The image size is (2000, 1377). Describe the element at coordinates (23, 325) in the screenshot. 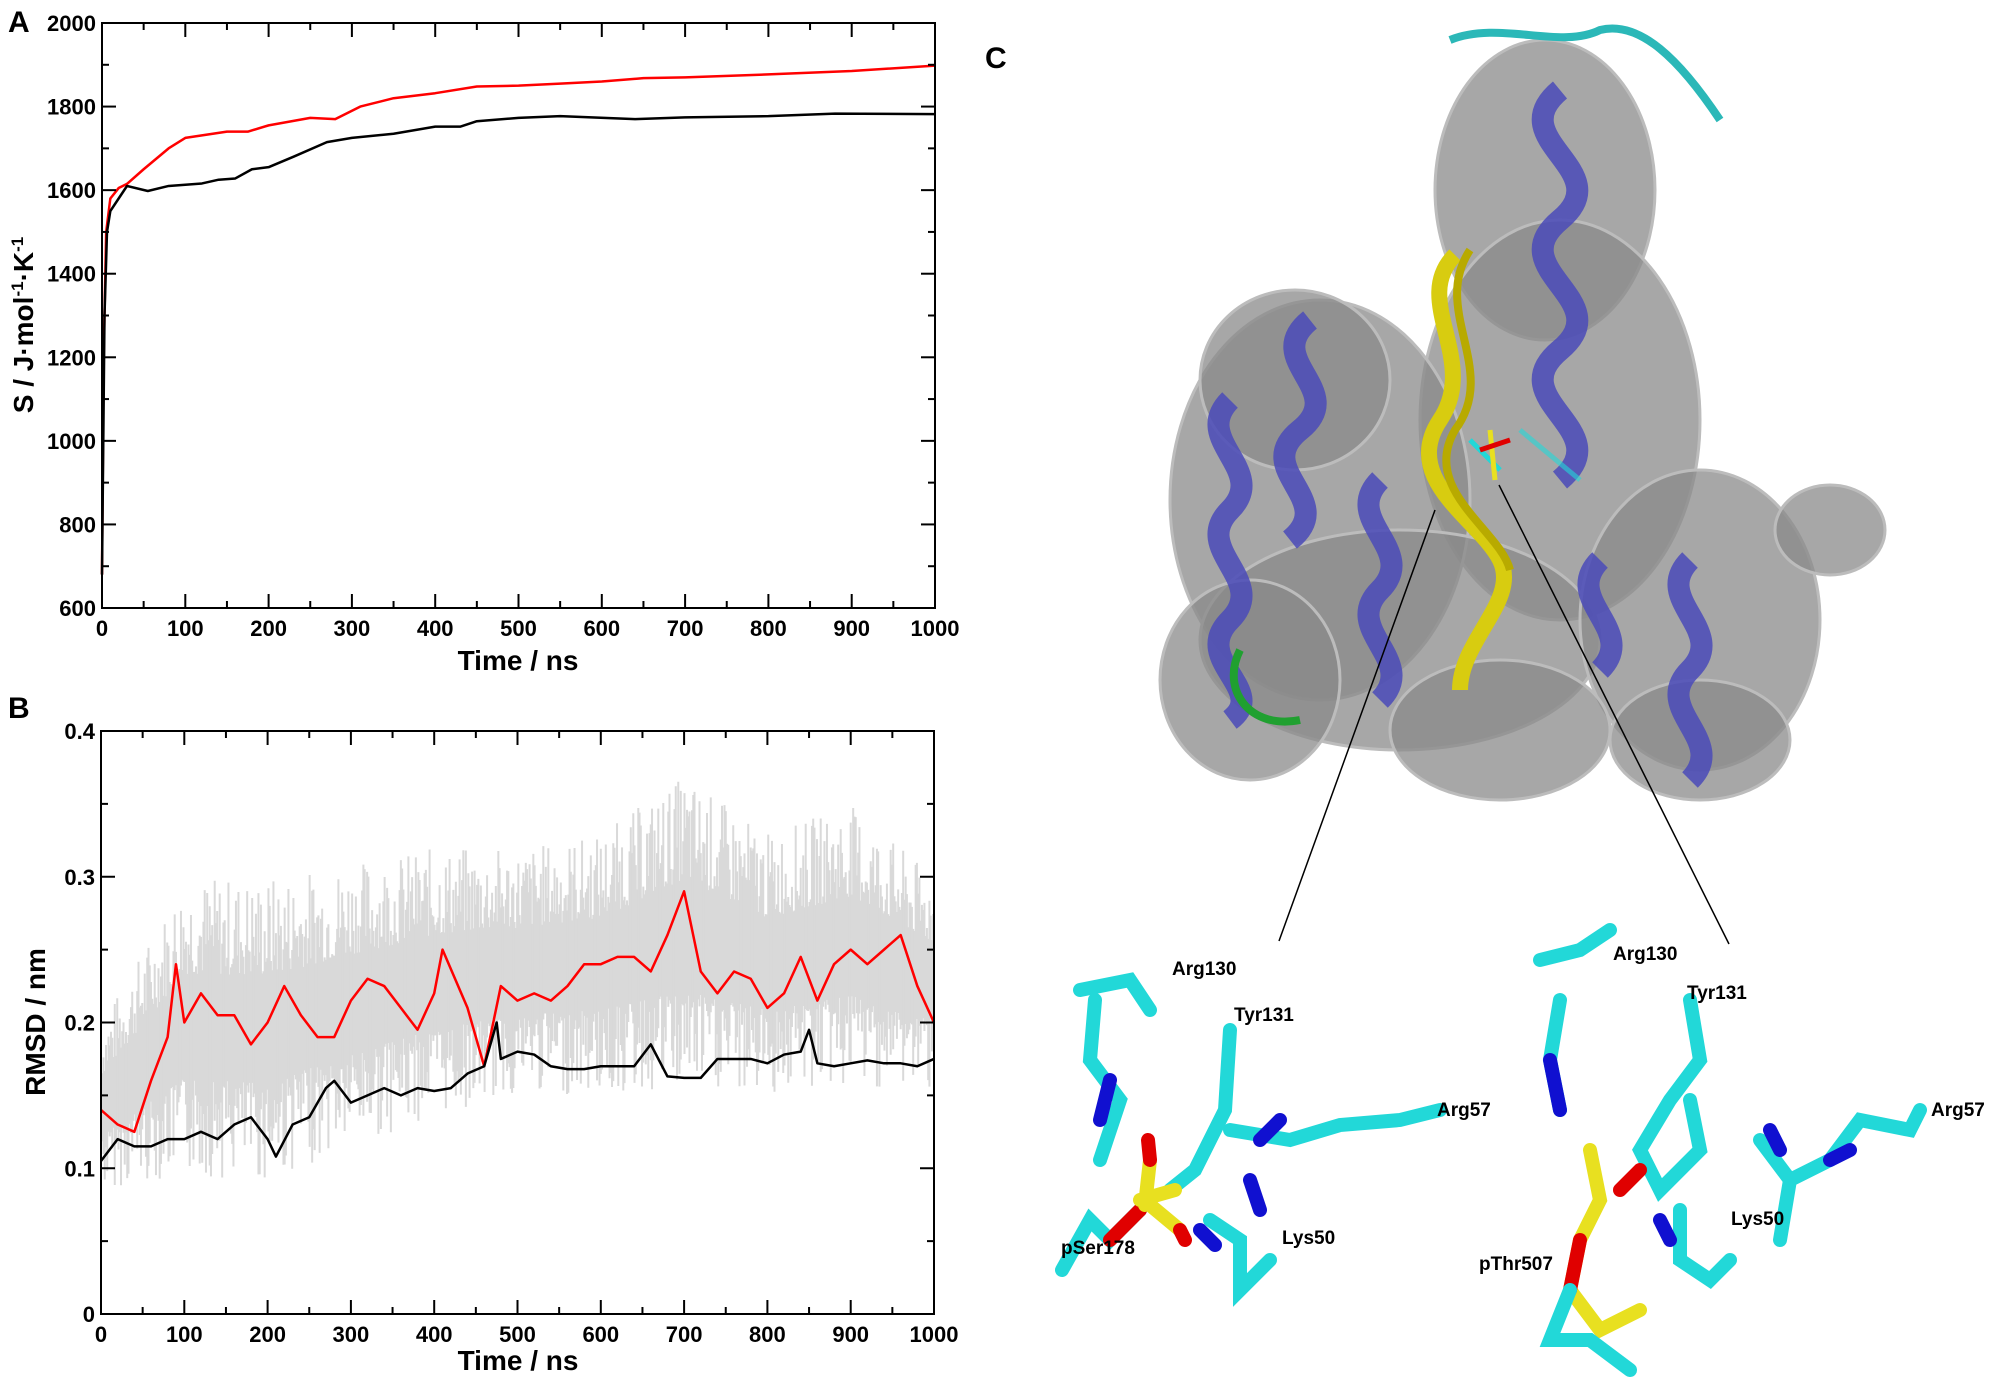

I see `y-axis-label-a: S / J·mol-1·K-1` at that location.